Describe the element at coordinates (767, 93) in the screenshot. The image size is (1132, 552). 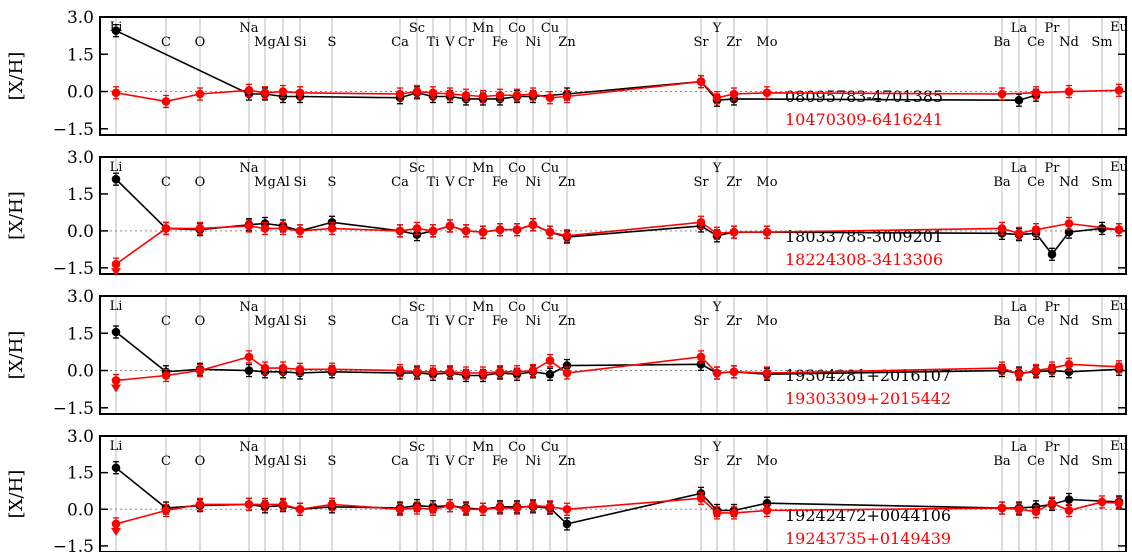
I see `data-point-mo` at that location.